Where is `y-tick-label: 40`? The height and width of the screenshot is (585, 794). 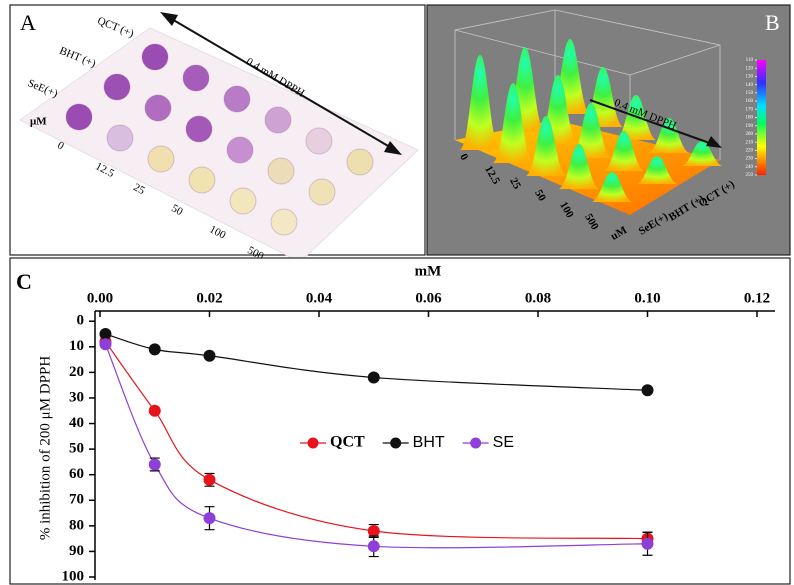
y-tick-label: 40 is located at coordinates (76, 423).